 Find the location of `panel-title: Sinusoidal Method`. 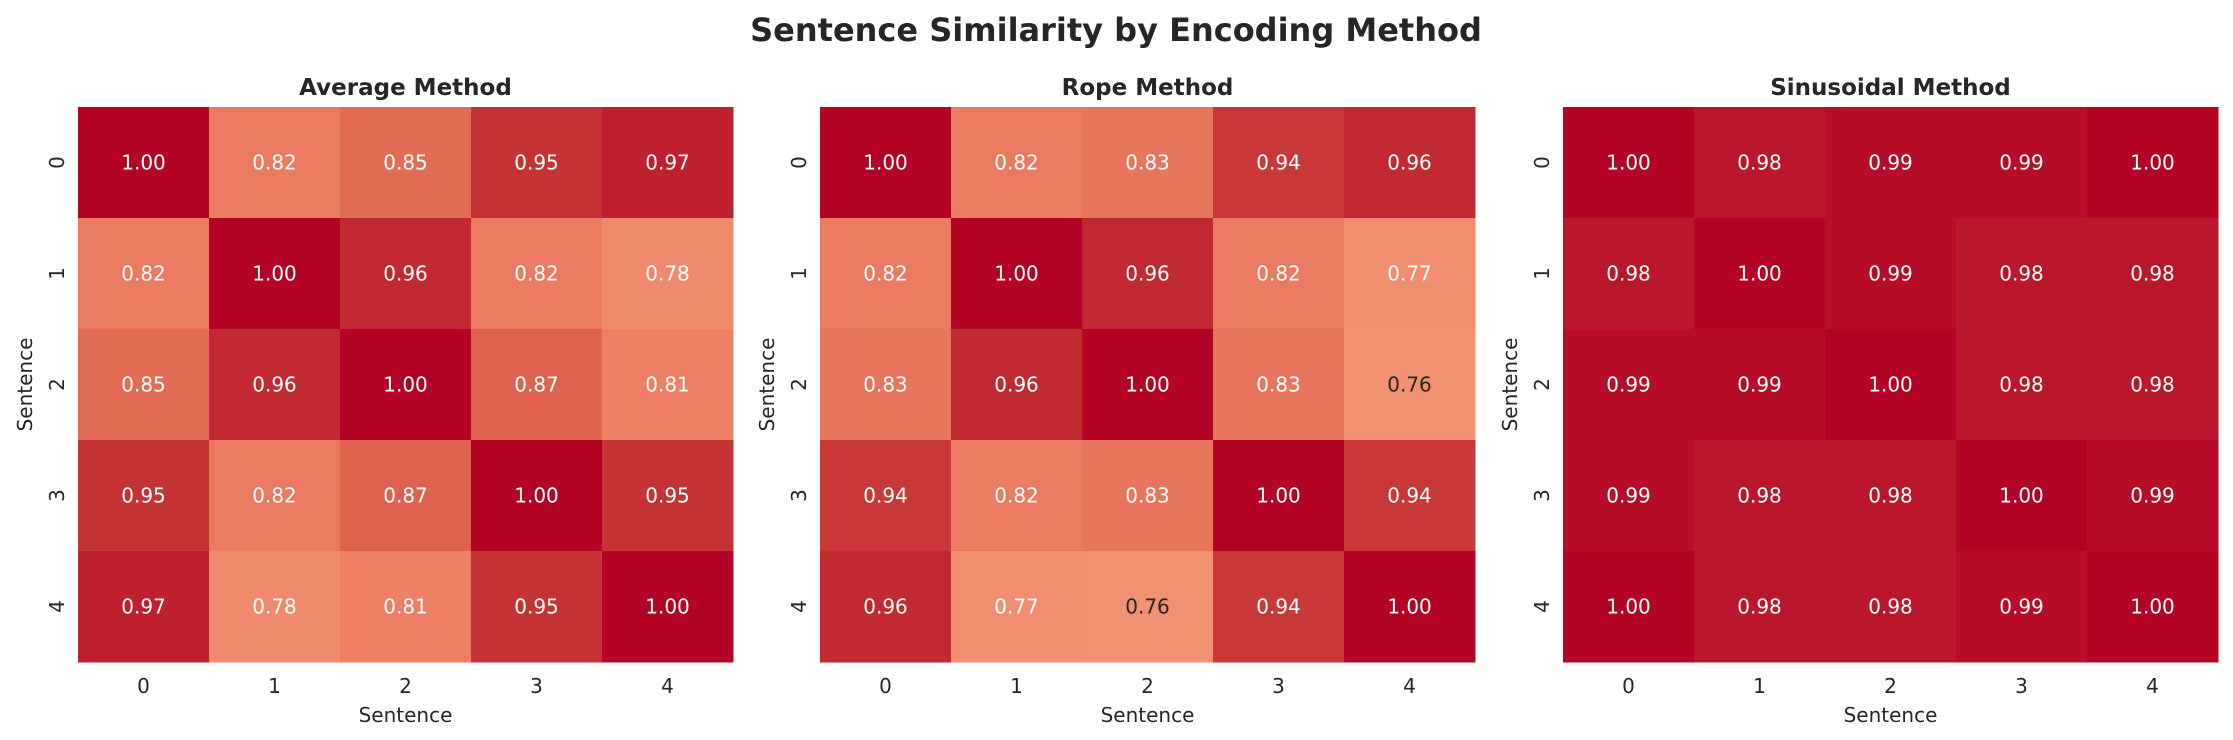

panel-title: Sinusoidal Method is located at coordinates (1890, 88).